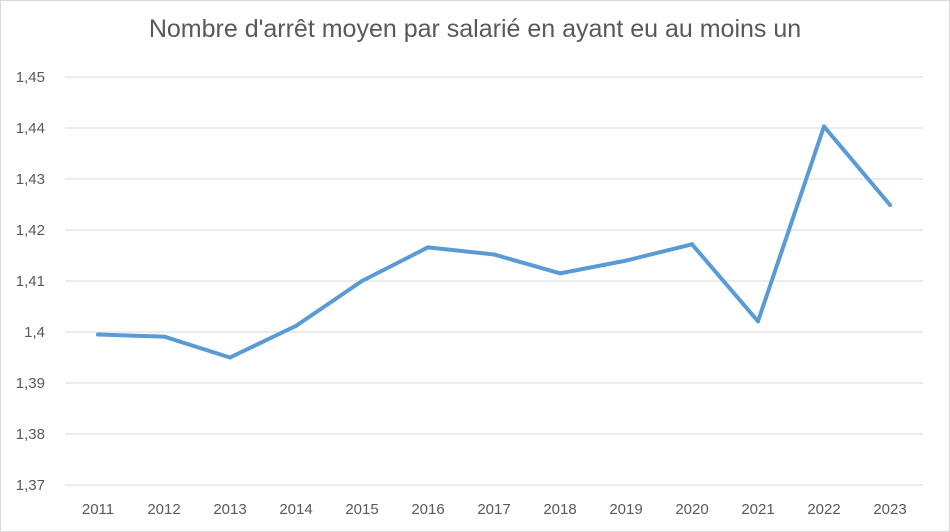 This screenshot has height=532, width=950. Describe the element at coordinates (757, 509) in the screenshot. I see `x-tick-label: 2021` at that location.